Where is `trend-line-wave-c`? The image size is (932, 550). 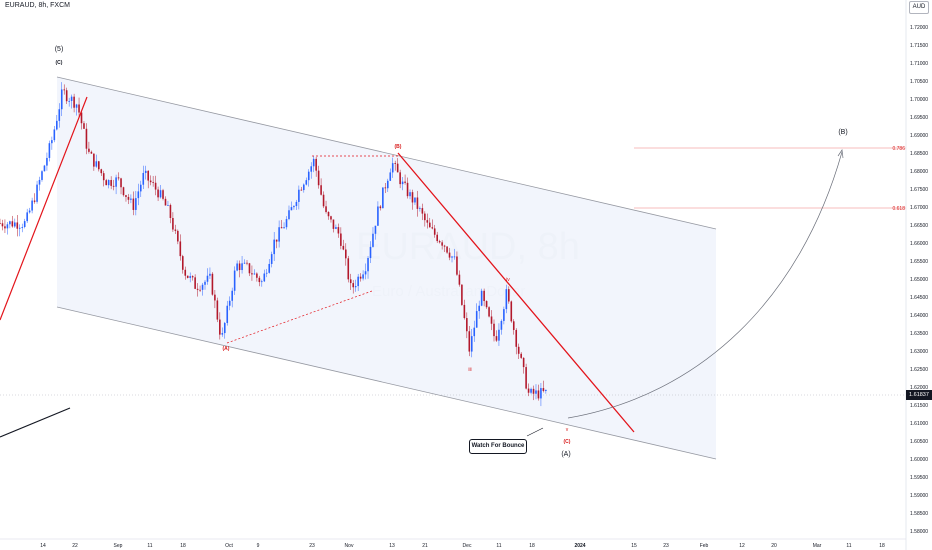
trend-line-wave-c is located at coordinates (516, 292).